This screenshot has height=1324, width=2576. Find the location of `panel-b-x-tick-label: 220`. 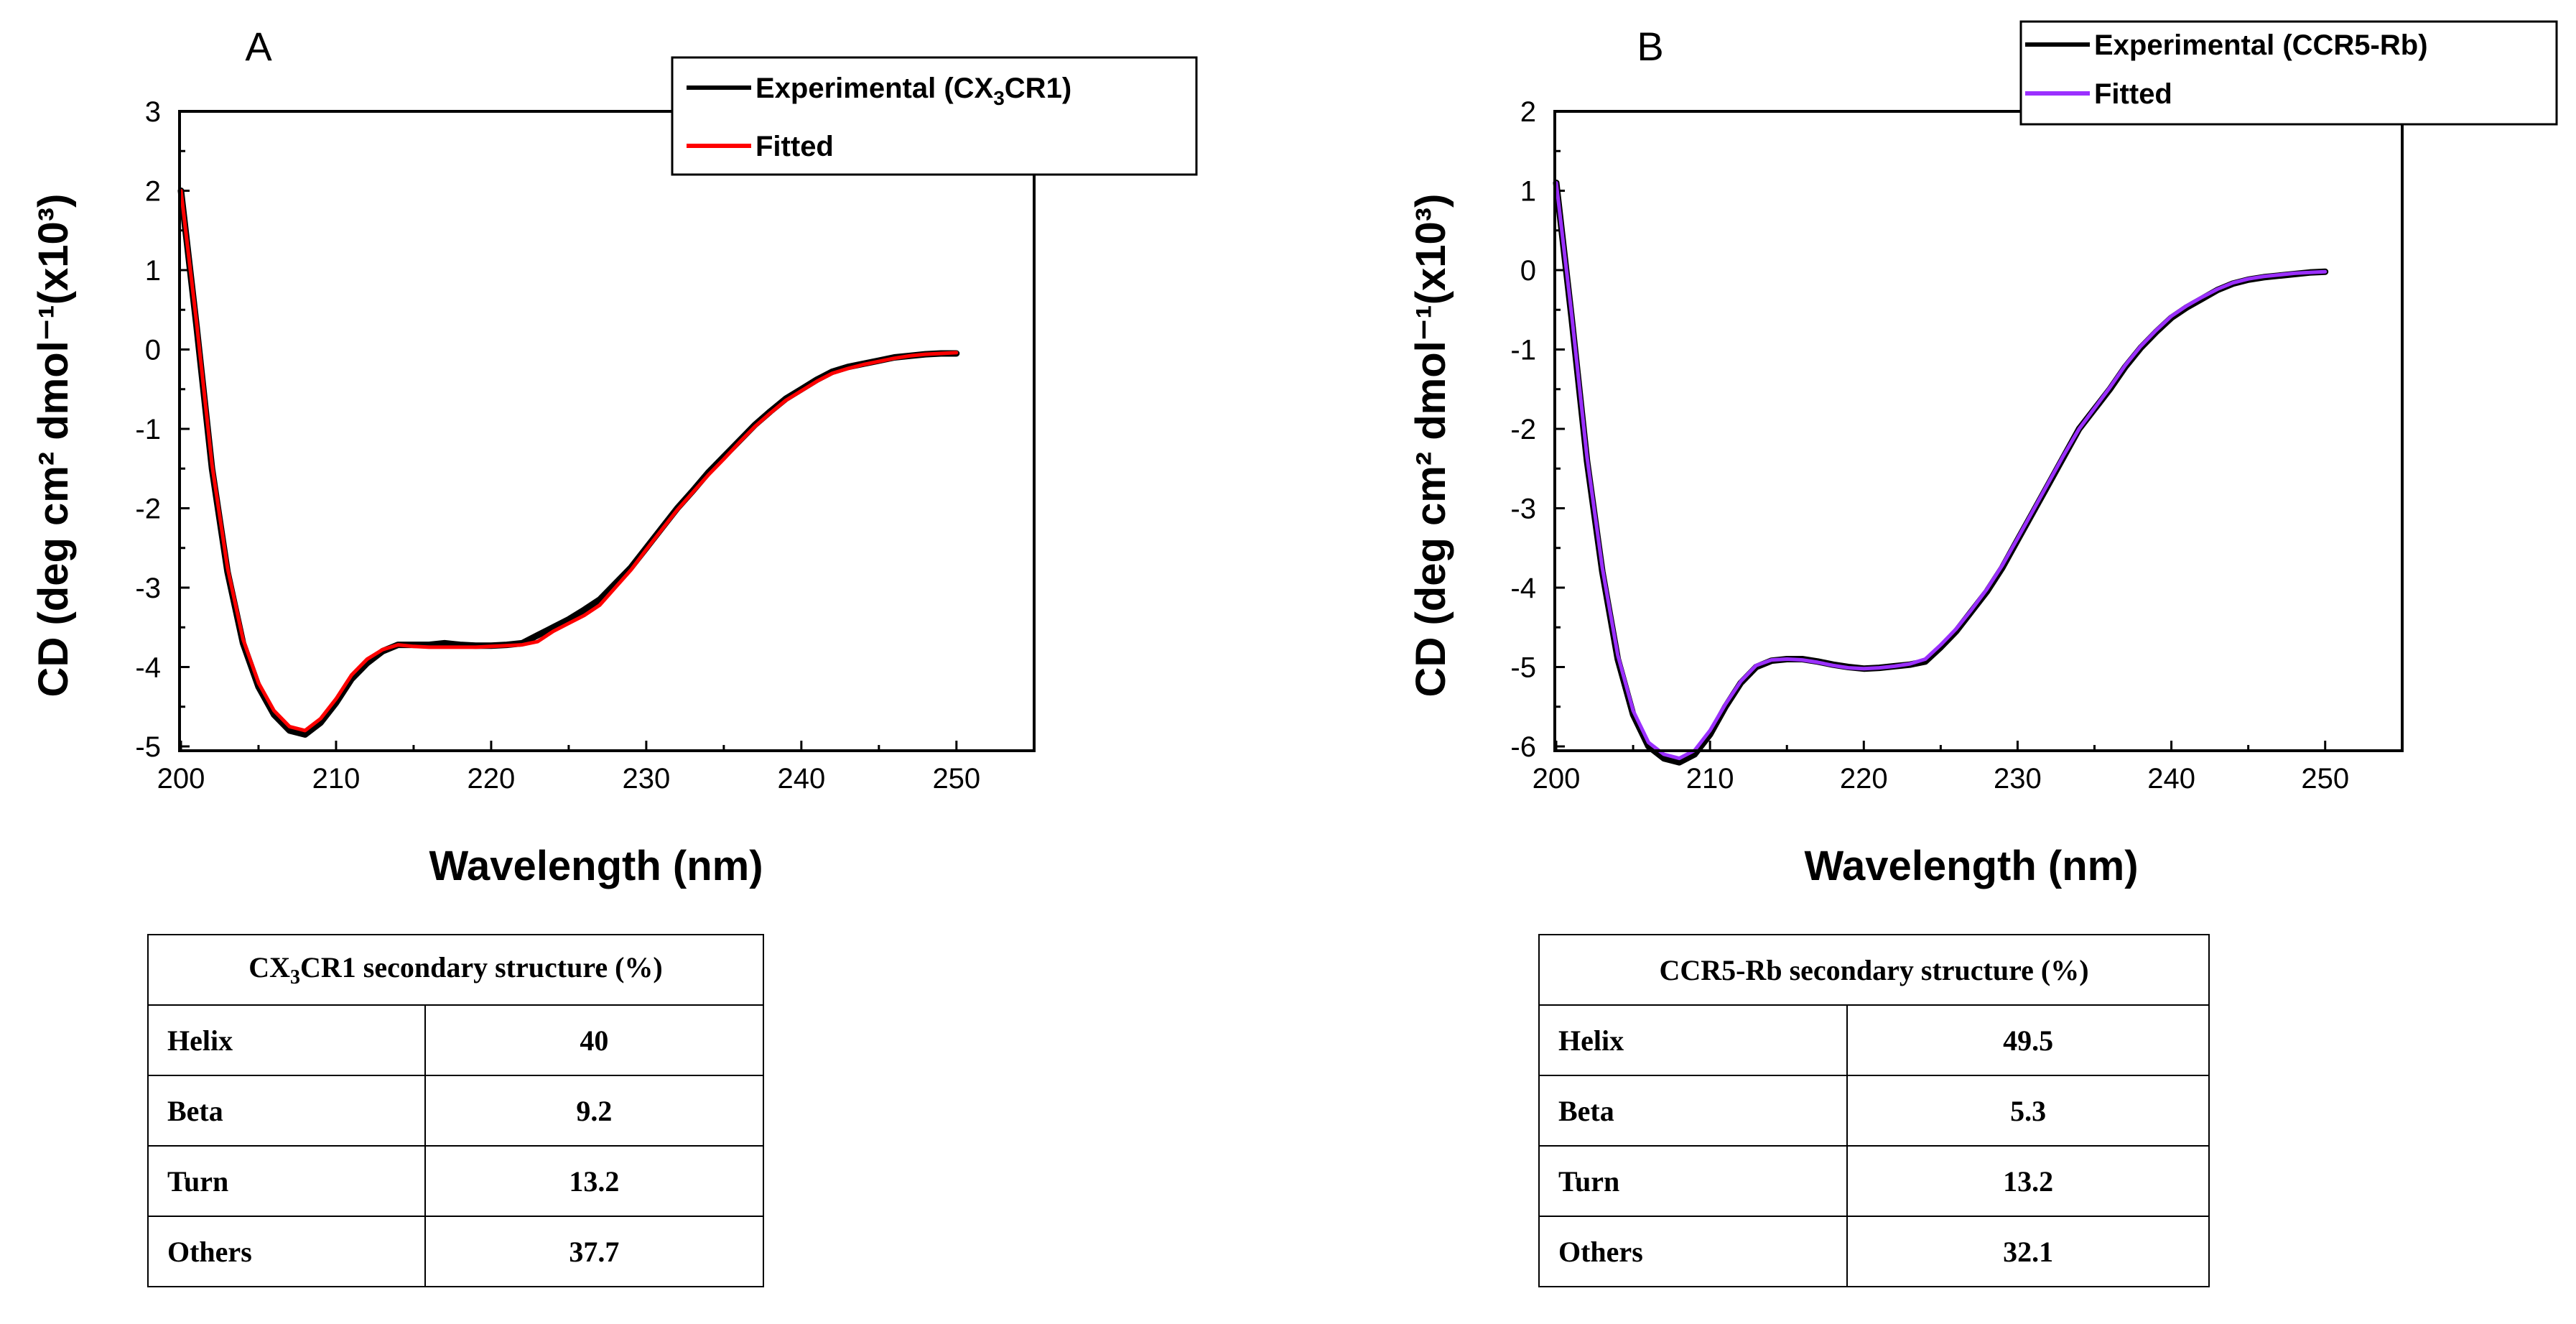

panel-b-x-tick-label: 220 is located at coordinates (1864, 779).